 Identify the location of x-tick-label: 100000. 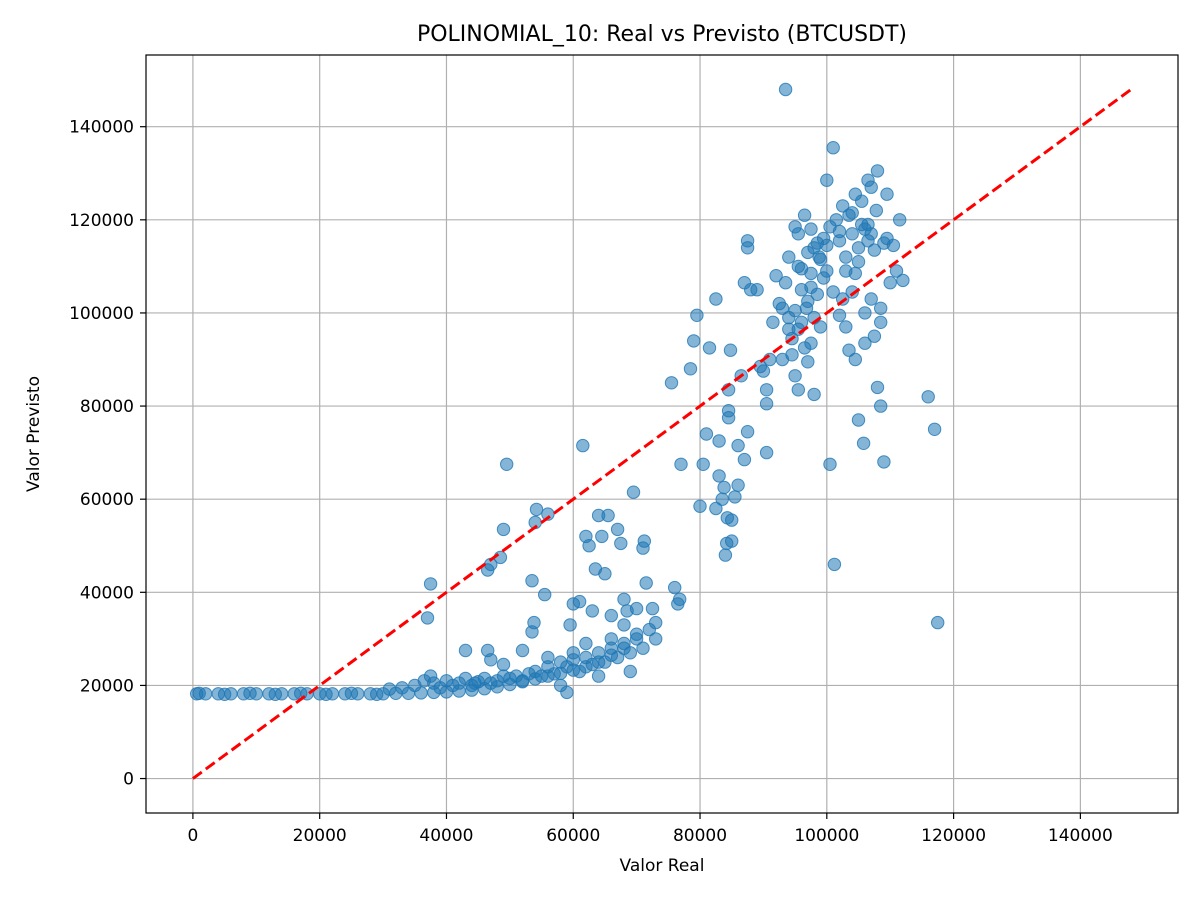
(826, 836).